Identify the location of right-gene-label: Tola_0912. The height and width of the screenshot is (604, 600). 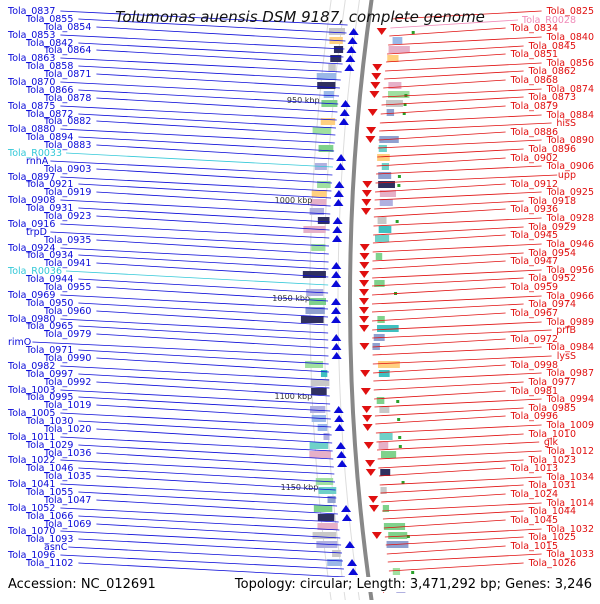
(534, 184).